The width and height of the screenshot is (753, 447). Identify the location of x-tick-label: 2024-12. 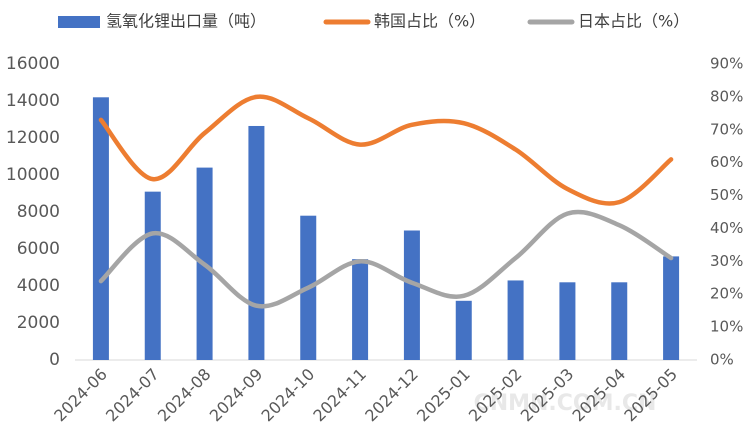
(391, 395).